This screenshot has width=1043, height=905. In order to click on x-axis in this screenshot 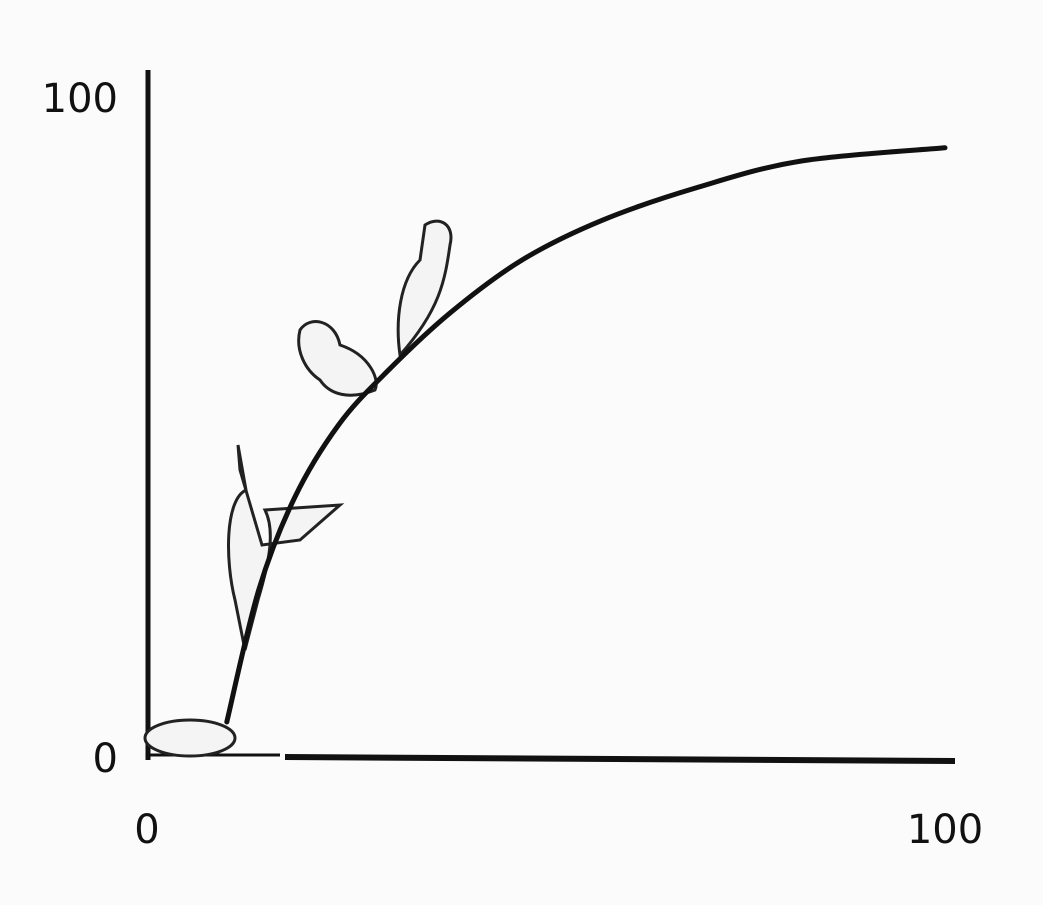, I will do `click(620, 759)`.